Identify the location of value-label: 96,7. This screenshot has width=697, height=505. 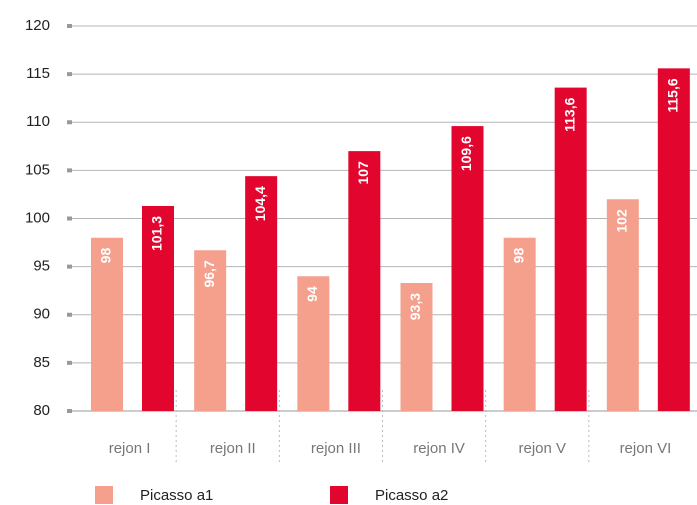
(209, 273).